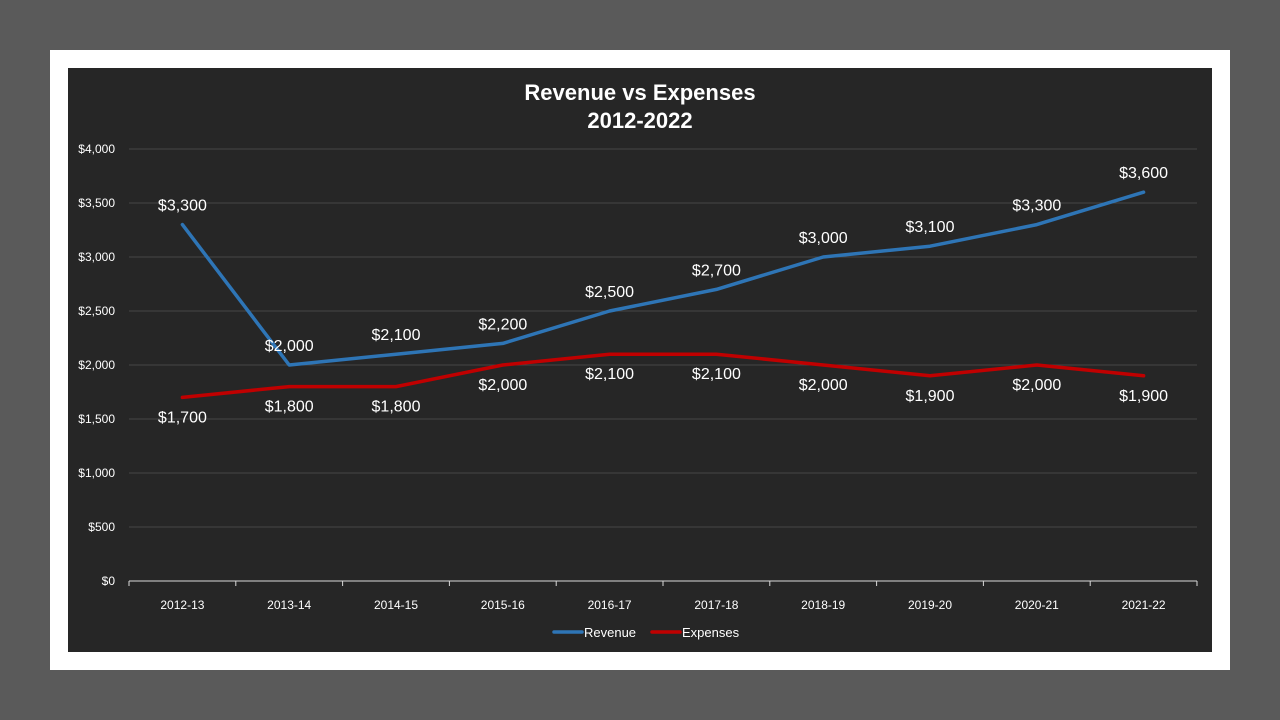 Image resolution: width=1280 pixels, height=720 pixels. I want to click on y-tick-label: $1,000, so click(96, 473).